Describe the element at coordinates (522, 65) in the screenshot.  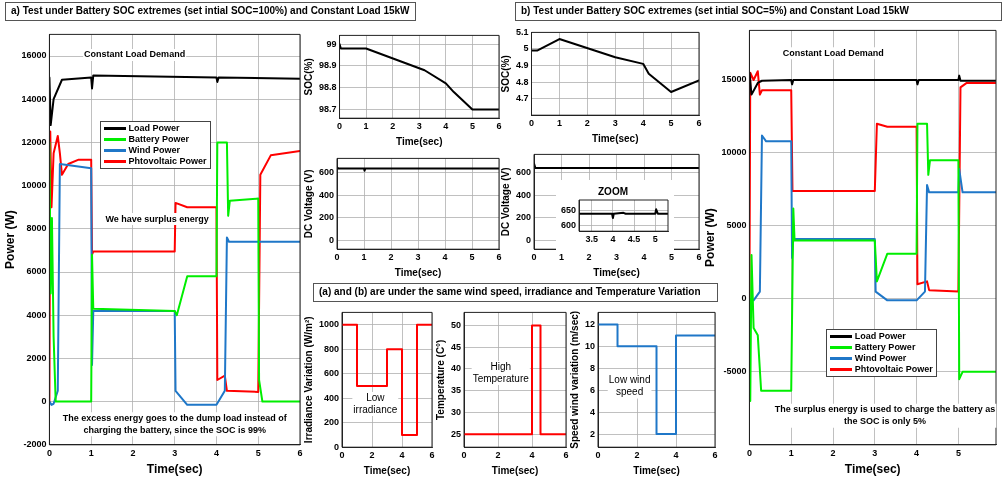
I see `y-tick-label: 4.9` at that location.